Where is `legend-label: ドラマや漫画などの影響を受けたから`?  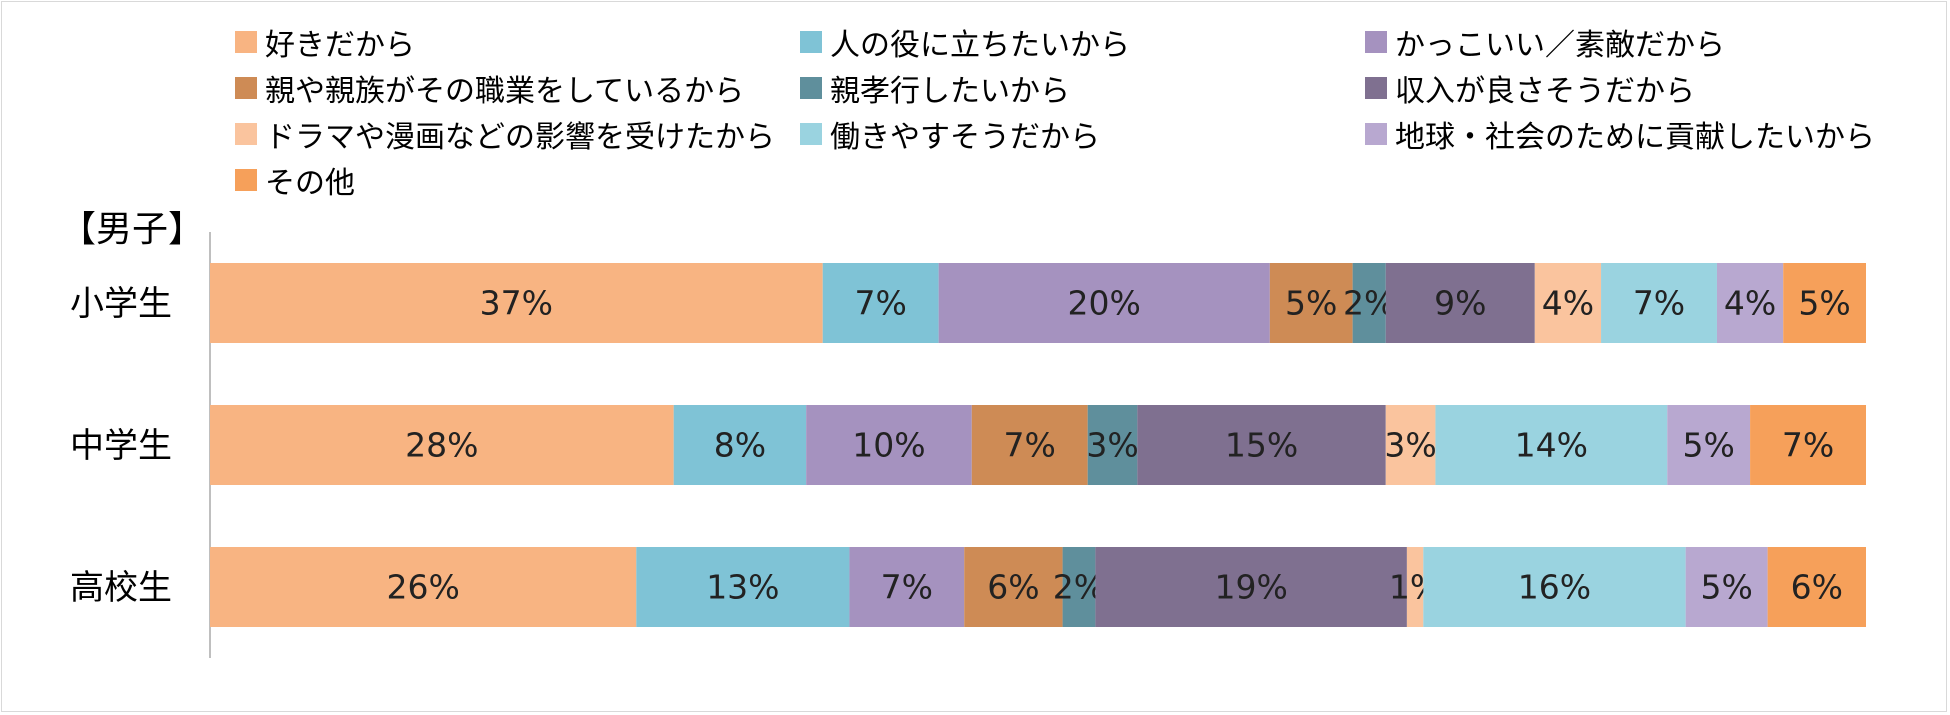
legend-label: ドラマや漫画などの影響を受けたから is located at coordinates (520, 137).